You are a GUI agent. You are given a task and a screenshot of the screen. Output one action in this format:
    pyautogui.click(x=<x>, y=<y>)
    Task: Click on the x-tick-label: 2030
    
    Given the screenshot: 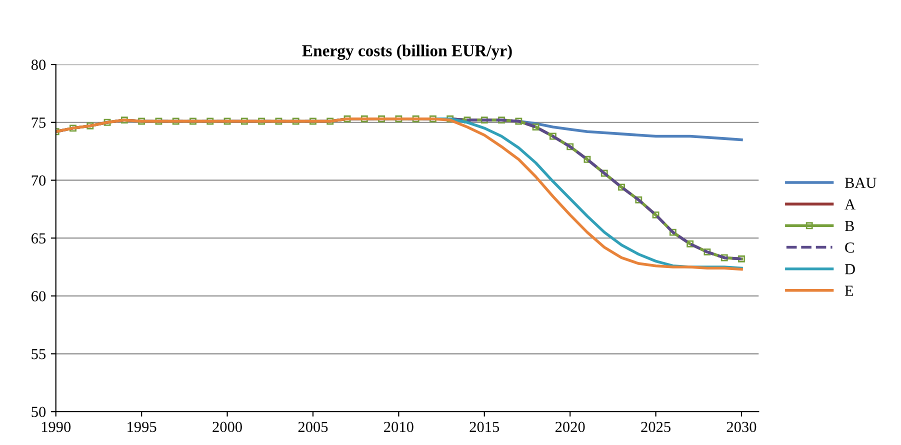 What is the action you would take?
    pyautogui.click(x=741, y=427)
    